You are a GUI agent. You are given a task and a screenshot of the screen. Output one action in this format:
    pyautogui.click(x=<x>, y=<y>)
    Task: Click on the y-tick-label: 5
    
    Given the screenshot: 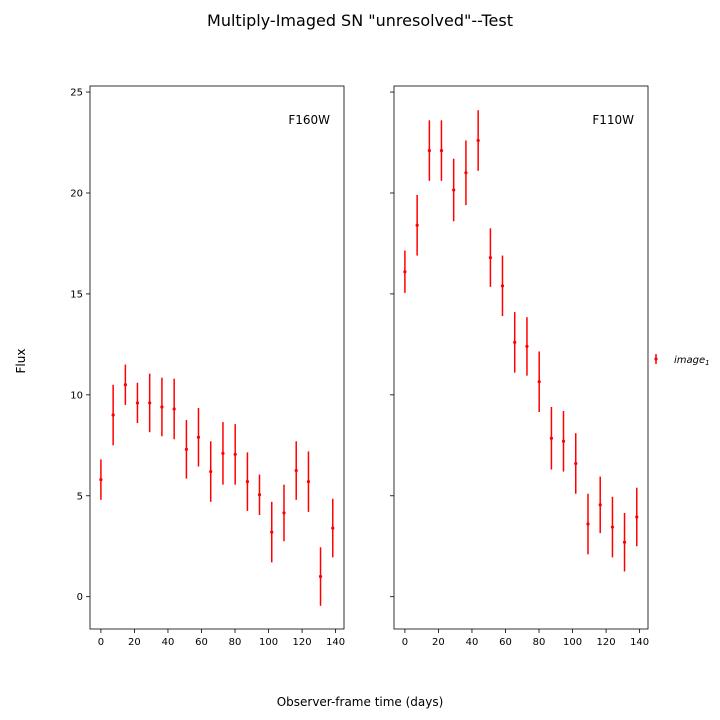 What is the action you would take?
    pyautogui.click(x=80, y=496)
    